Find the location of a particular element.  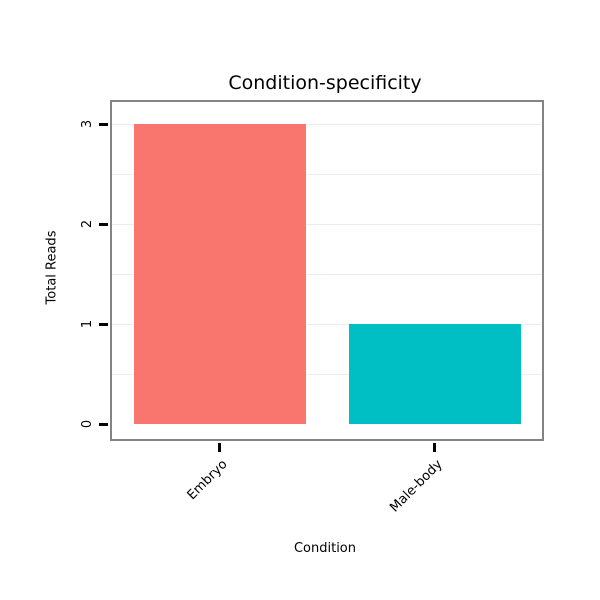

bar-embryo is located at coordinates (220, 274).